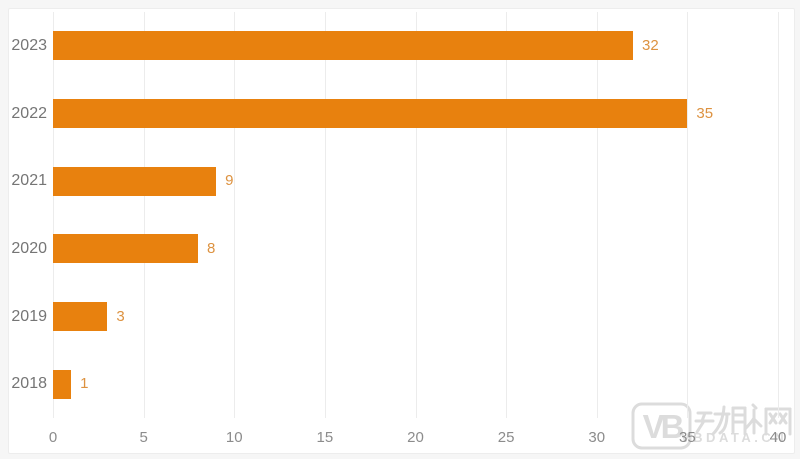 The width and height of the screenshot is (800, 459). I want to click on watermark-logo: VB, so click(711, 426).